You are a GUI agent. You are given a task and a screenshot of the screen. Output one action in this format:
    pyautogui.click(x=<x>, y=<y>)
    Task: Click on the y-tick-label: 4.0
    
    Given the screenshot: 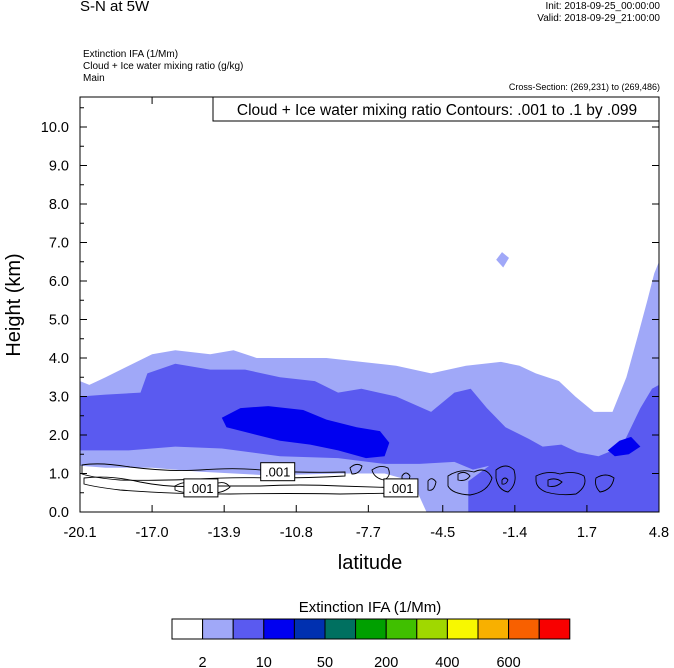 What is the action you would take?
    pyautogui.click(x=59, y=359)
    